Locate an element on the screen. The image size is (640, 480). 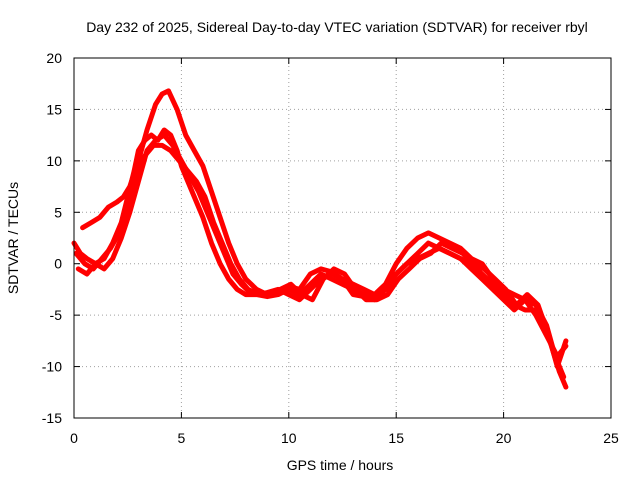
x-tick-label: 15 is located at coordinates (396, 438).